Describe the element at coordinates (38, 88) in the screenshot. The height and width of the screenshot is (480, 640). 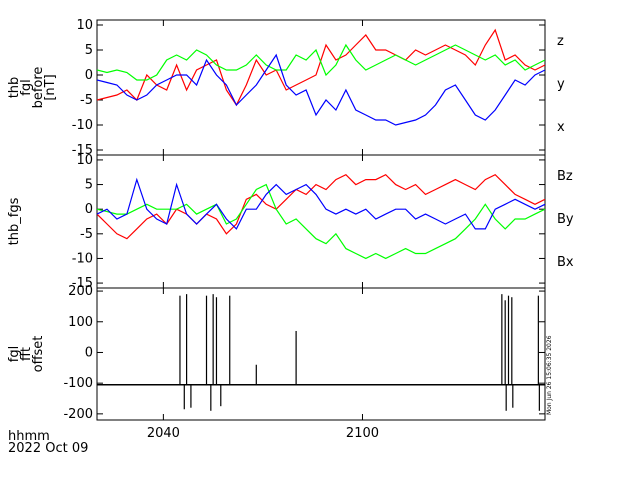
I see `y-axis-label: before` at that location.